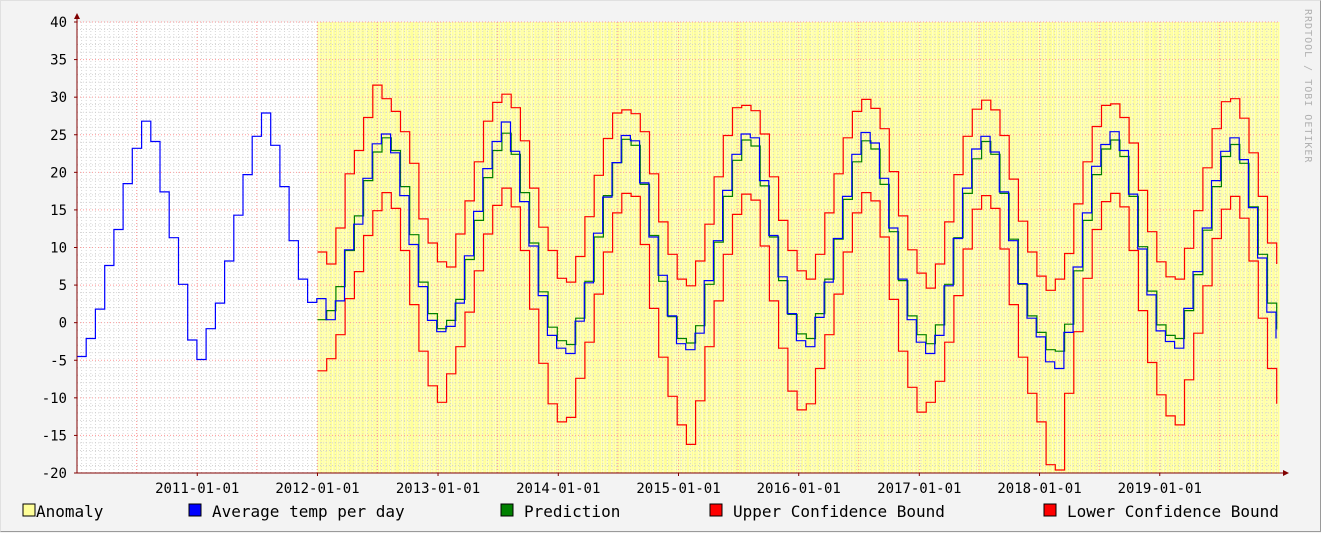 The height and width of the screenshot is (533, 1321). I want to click on y-tick-label: 5, so click(63, 286).